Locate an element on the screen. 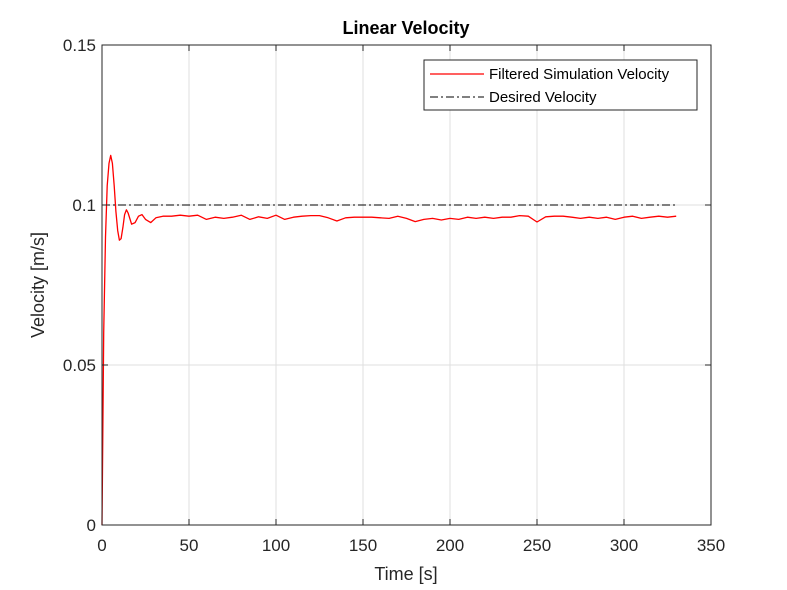 The height and width of the screenshot is (590, 787). y-tick-label: 0.05 is located at coordinates (79, 365).